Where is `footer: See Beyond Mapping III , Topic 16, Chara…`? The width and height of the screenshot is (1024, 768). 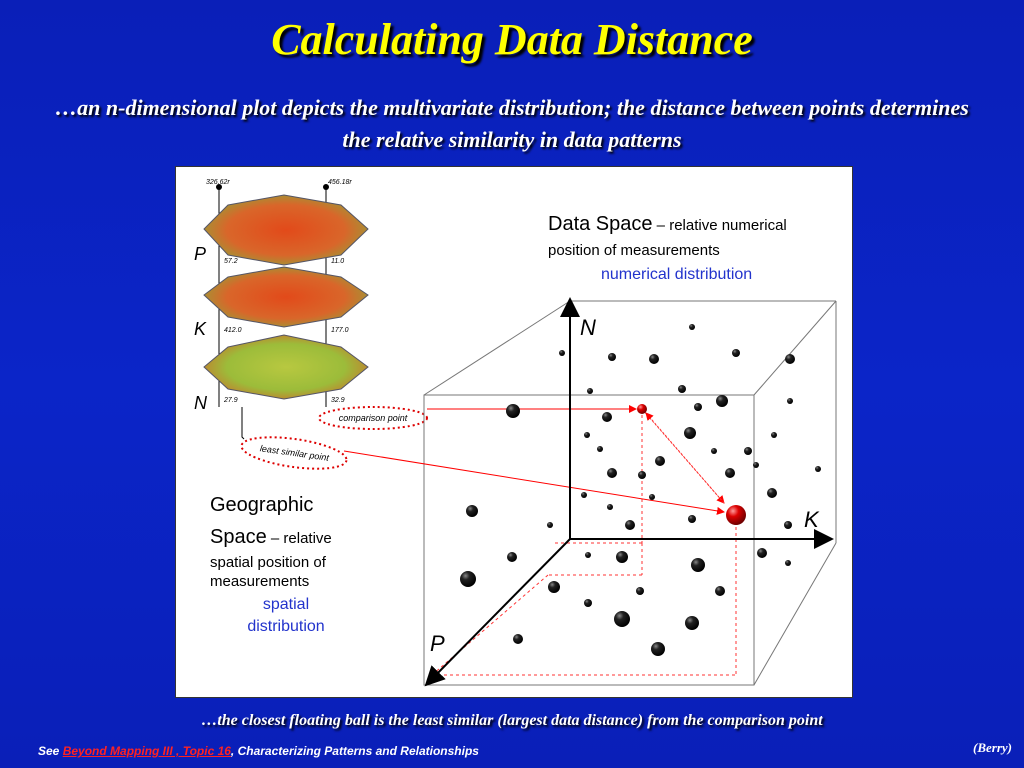 footer: See Beyond Mapping III , Topic 16, Chara… is located at coordinates (258, 751).